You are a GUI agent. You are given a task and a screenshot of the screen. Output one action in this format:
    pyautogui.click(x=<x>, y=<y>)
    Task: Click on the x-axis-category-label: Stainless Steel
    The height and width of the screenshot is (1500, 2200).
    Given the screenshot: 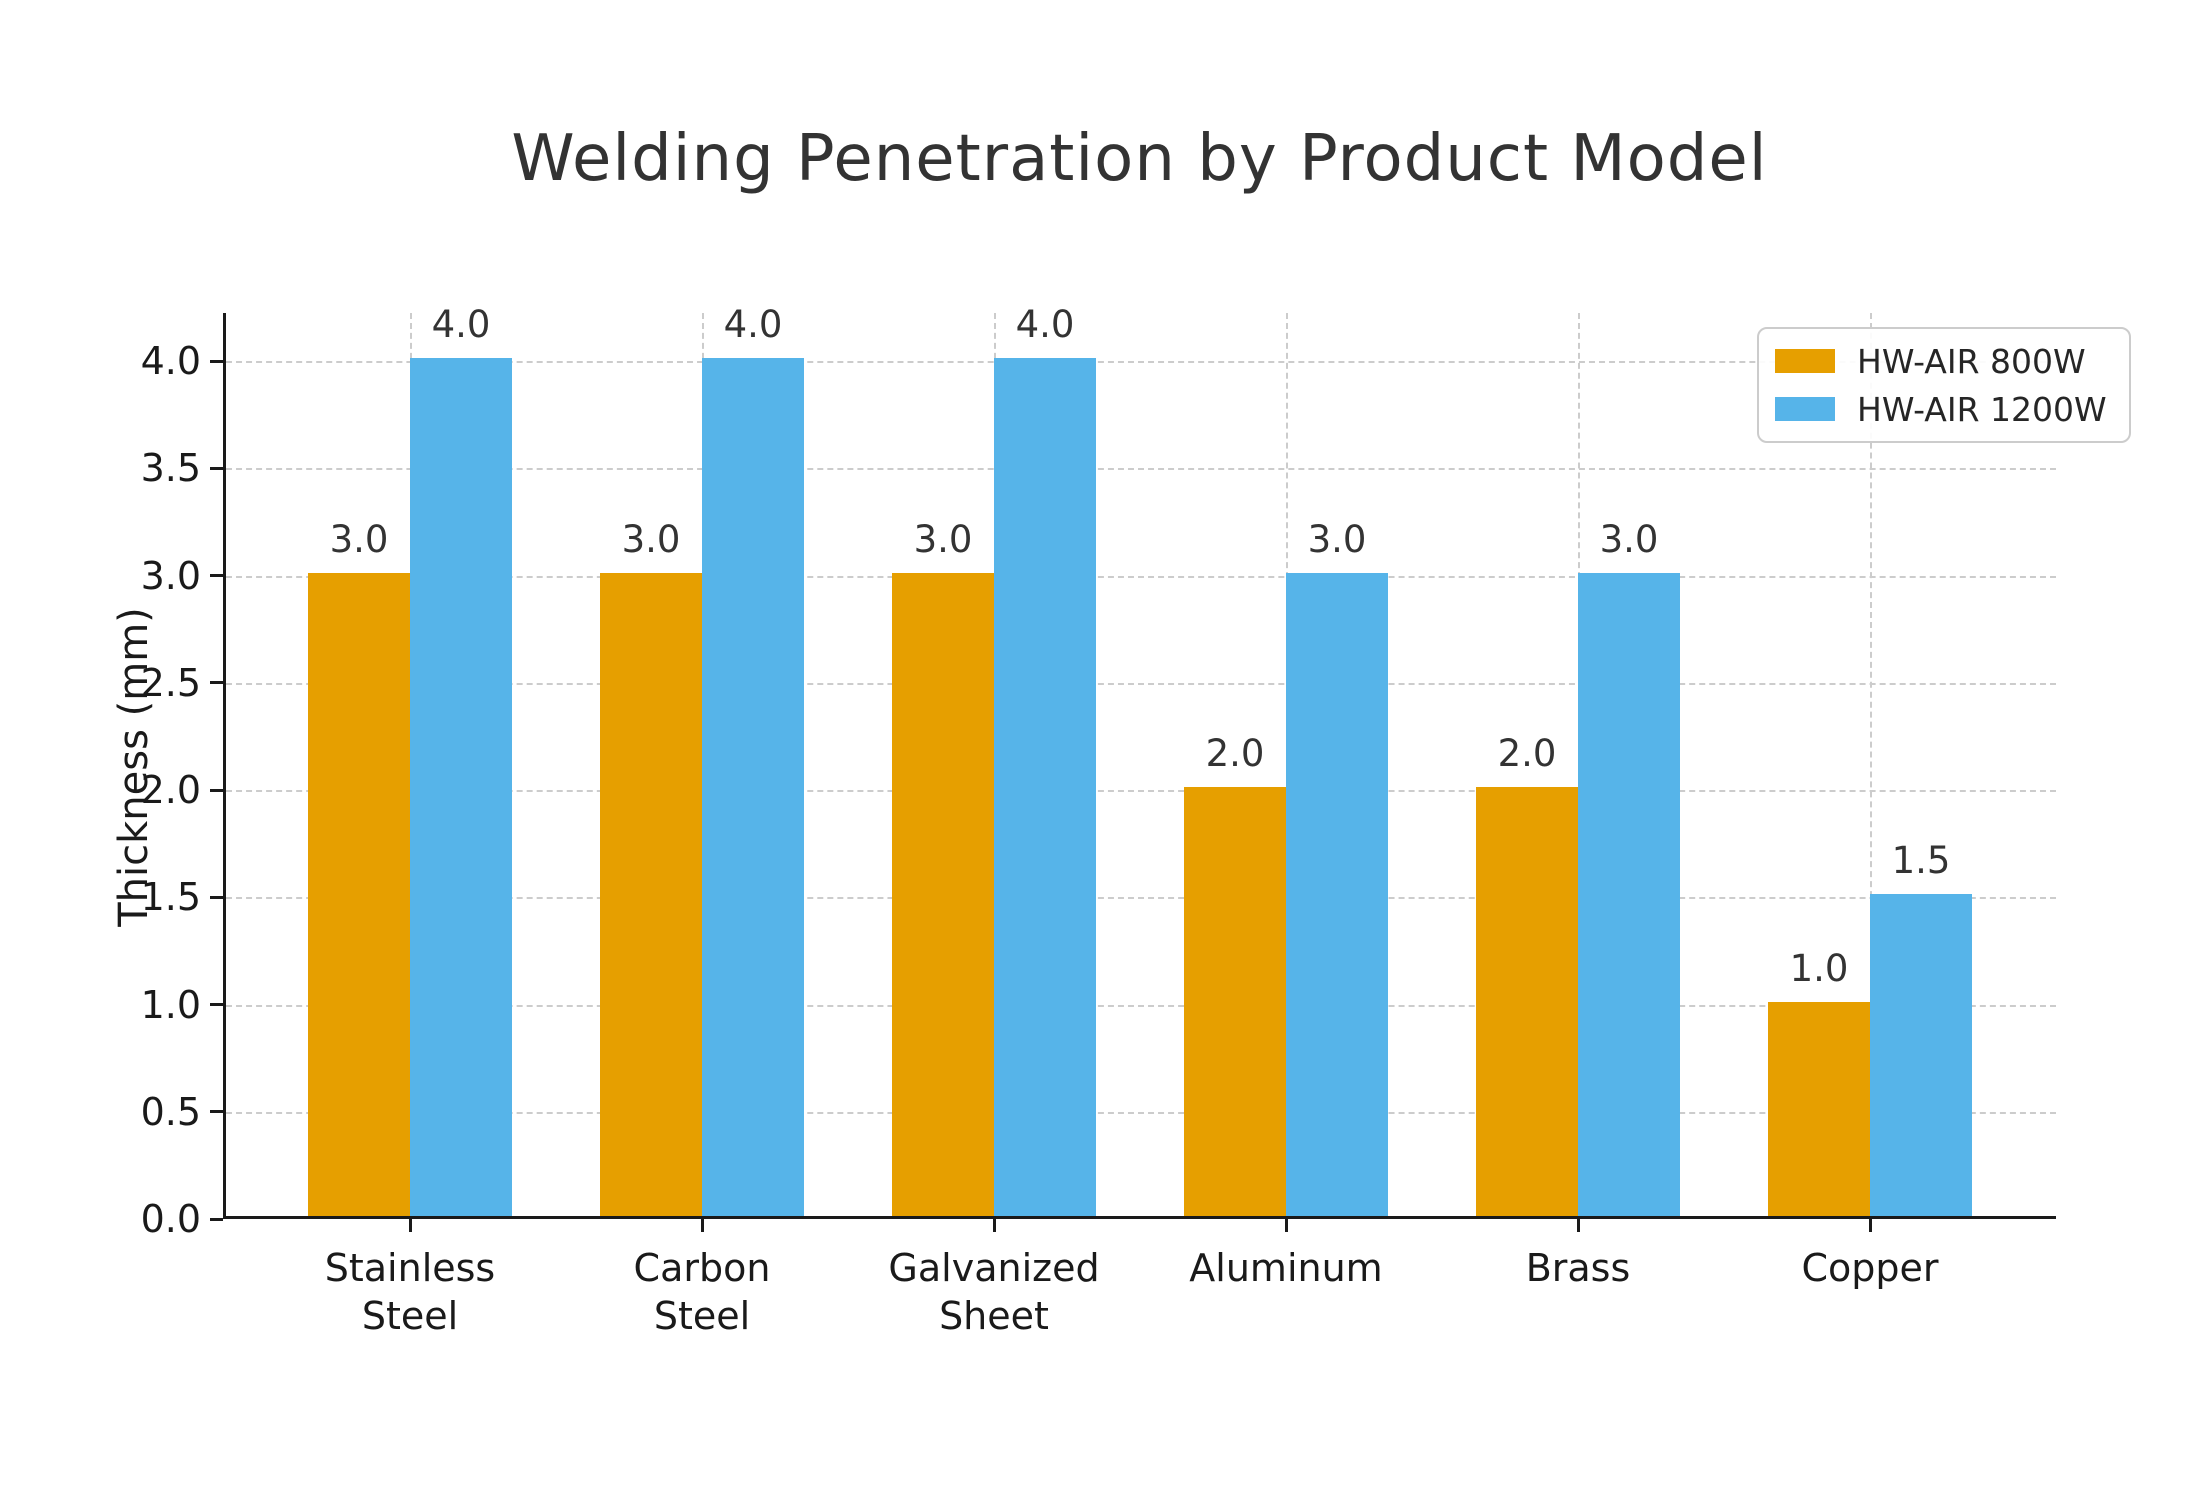 What is the action you would take?
    pyautogui.click(x=410, y=1292)
    